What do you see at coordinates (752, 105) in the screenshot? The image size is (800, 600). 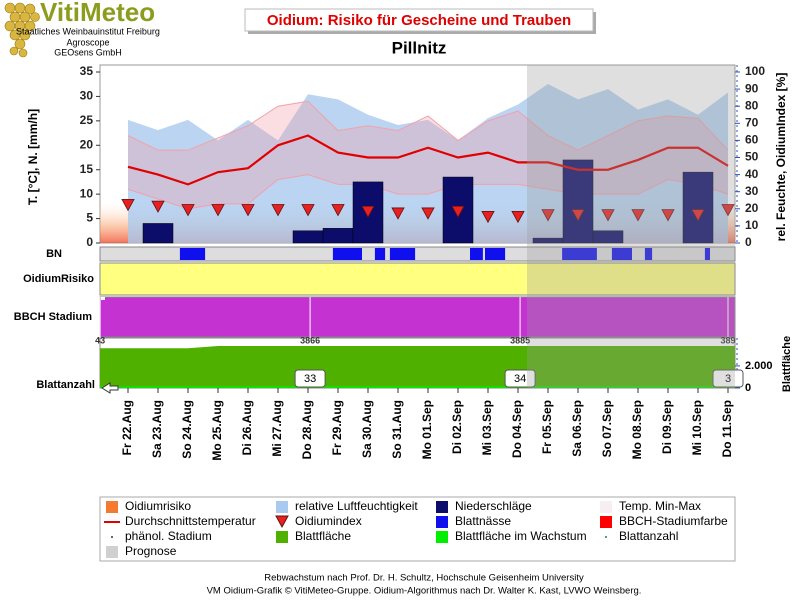 I see `y2-tick-label: 80` at bounding box center [752, 105].